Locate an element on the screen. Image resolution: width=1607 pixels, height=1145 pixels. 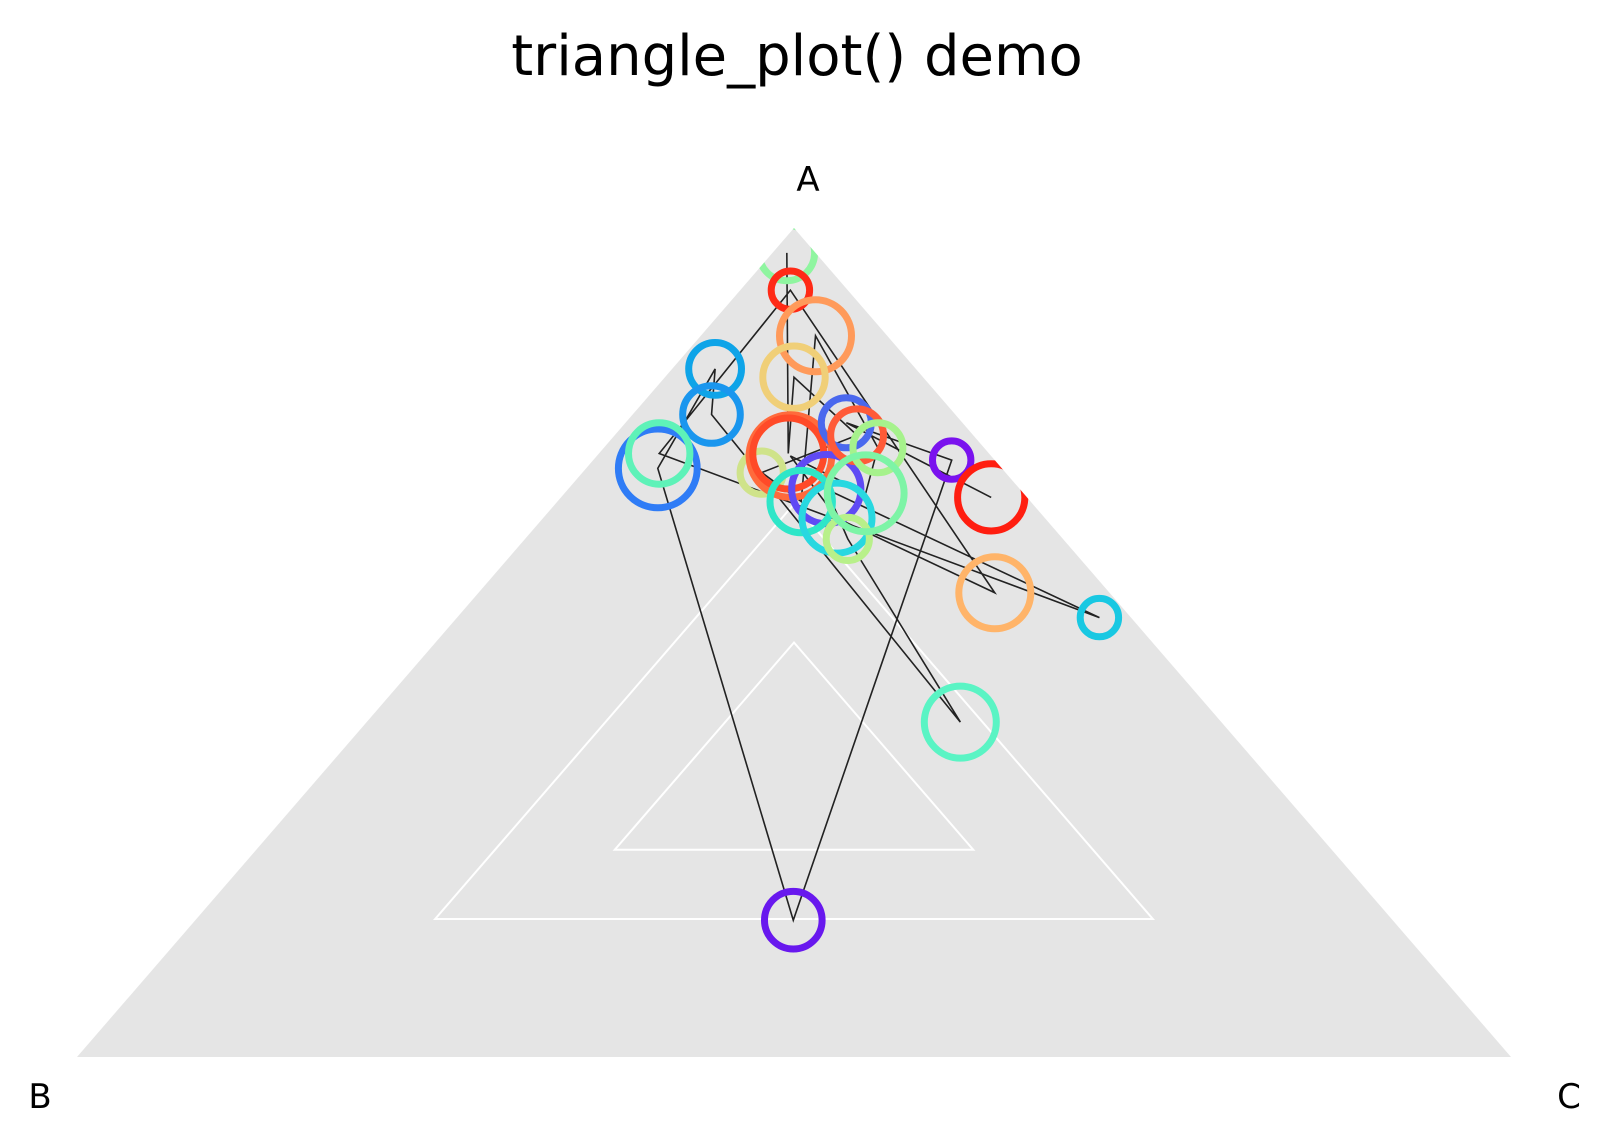
vertex-label-b: B is located at coordinates (39, 1097).